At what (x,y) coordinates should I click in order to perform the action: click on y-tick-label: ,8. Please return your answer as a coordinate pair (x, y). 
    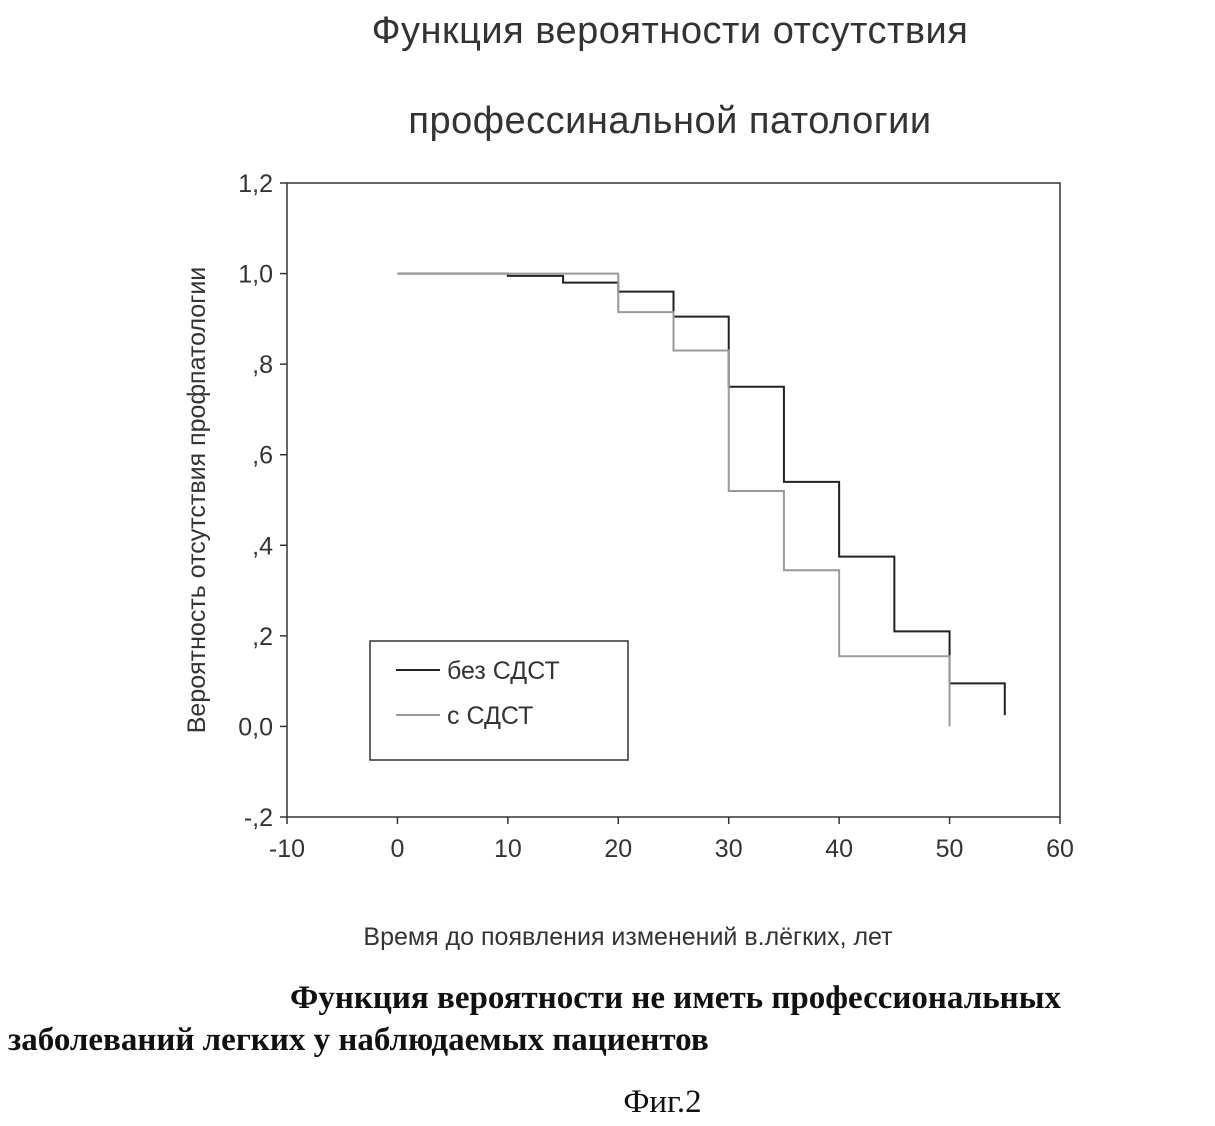
    Looking at the image, I should click on (262, 365).